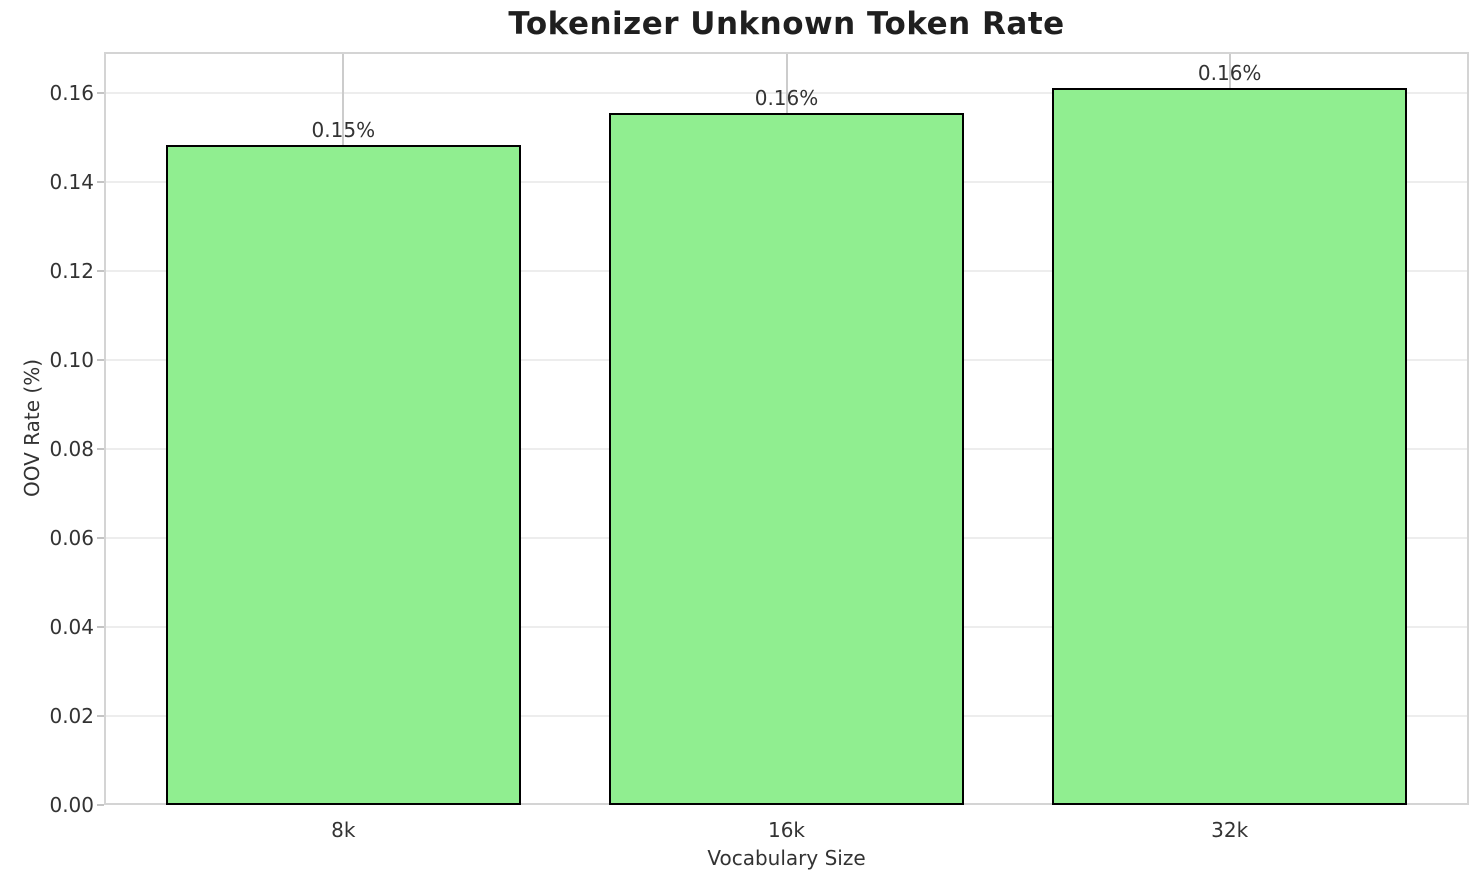 Image resolution: width=1484 pixels, height=885 pixels. I want to click on y-tick-label: 0.00, so click(71, 805).